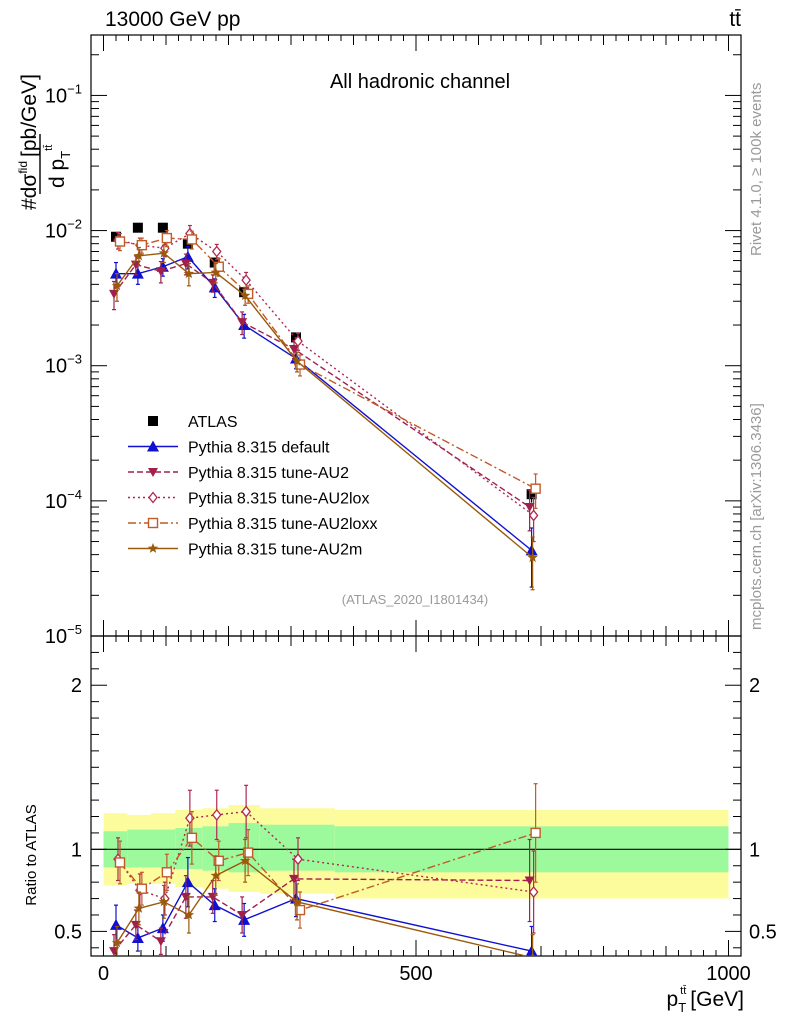 The image size is (786, 1024). I want to click on ylabel-denominator: d p, so click(57, 173).